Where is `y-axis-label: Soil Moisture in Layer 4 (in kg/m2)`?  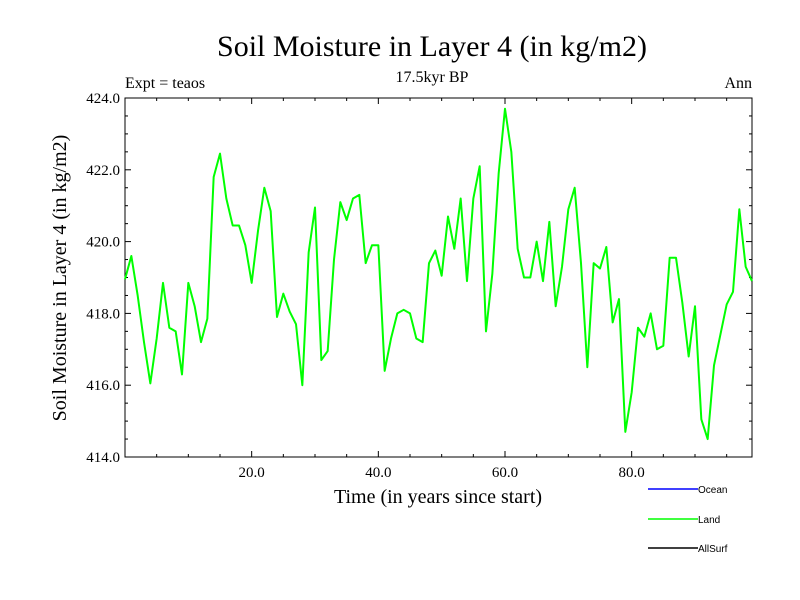 y-axis-label: Soil Moisture in Layer 4 (in kg/m2) is located at coordinates (60, 278).